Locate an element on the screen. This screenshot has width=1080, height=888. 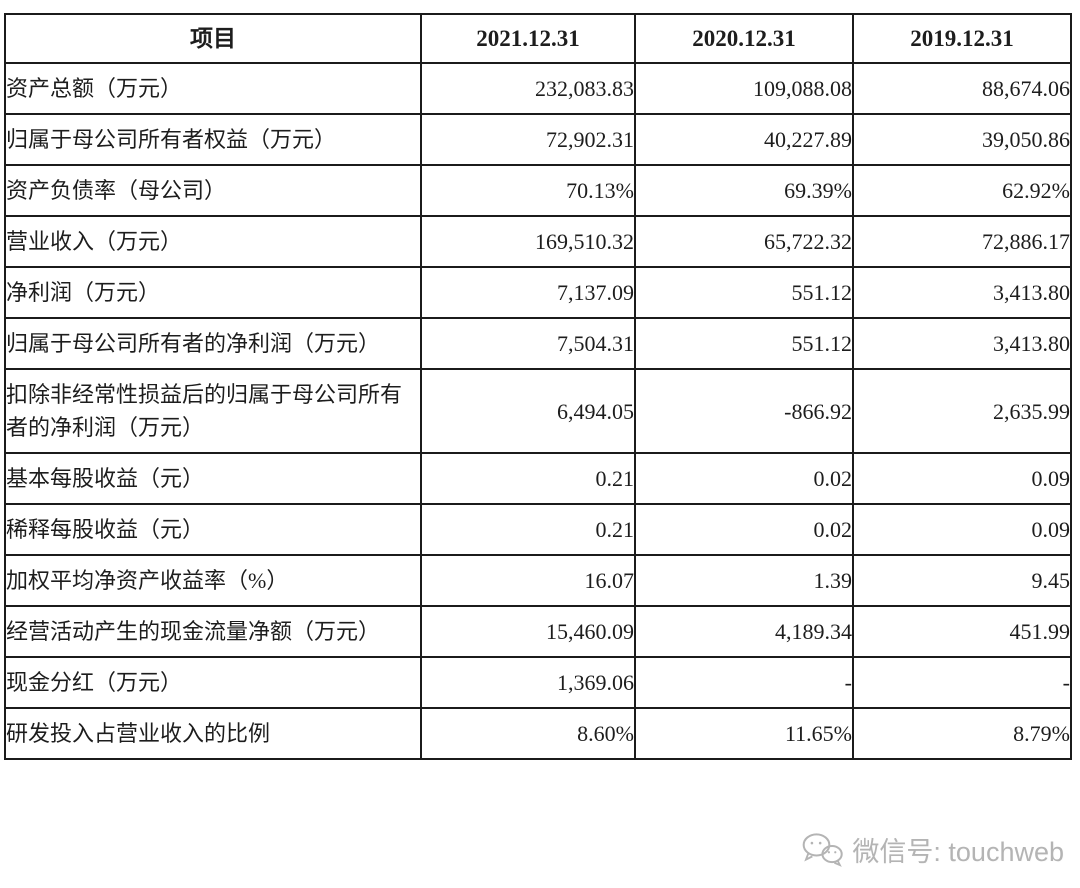
row-label-cell: 稀释每股收益（元） is located at coordinates (213, 529).